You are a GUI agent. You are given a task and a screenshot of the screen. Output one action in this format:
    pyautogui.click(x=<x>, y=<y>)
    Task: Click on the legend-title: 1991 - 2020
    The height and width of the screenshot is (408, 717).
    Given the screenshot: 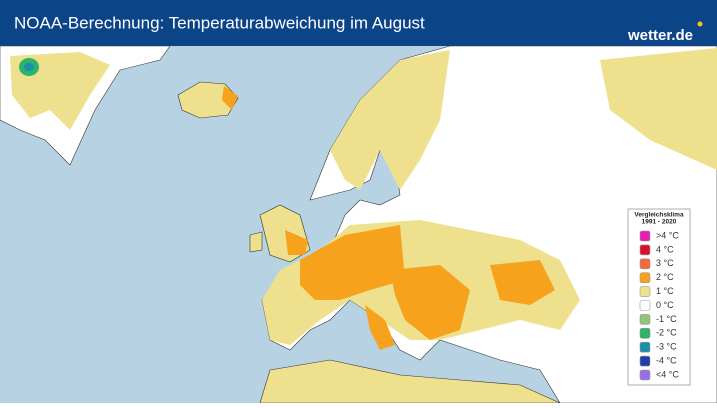 What is the action you would take?
    pyautogui.click(x=659, y=222)
    